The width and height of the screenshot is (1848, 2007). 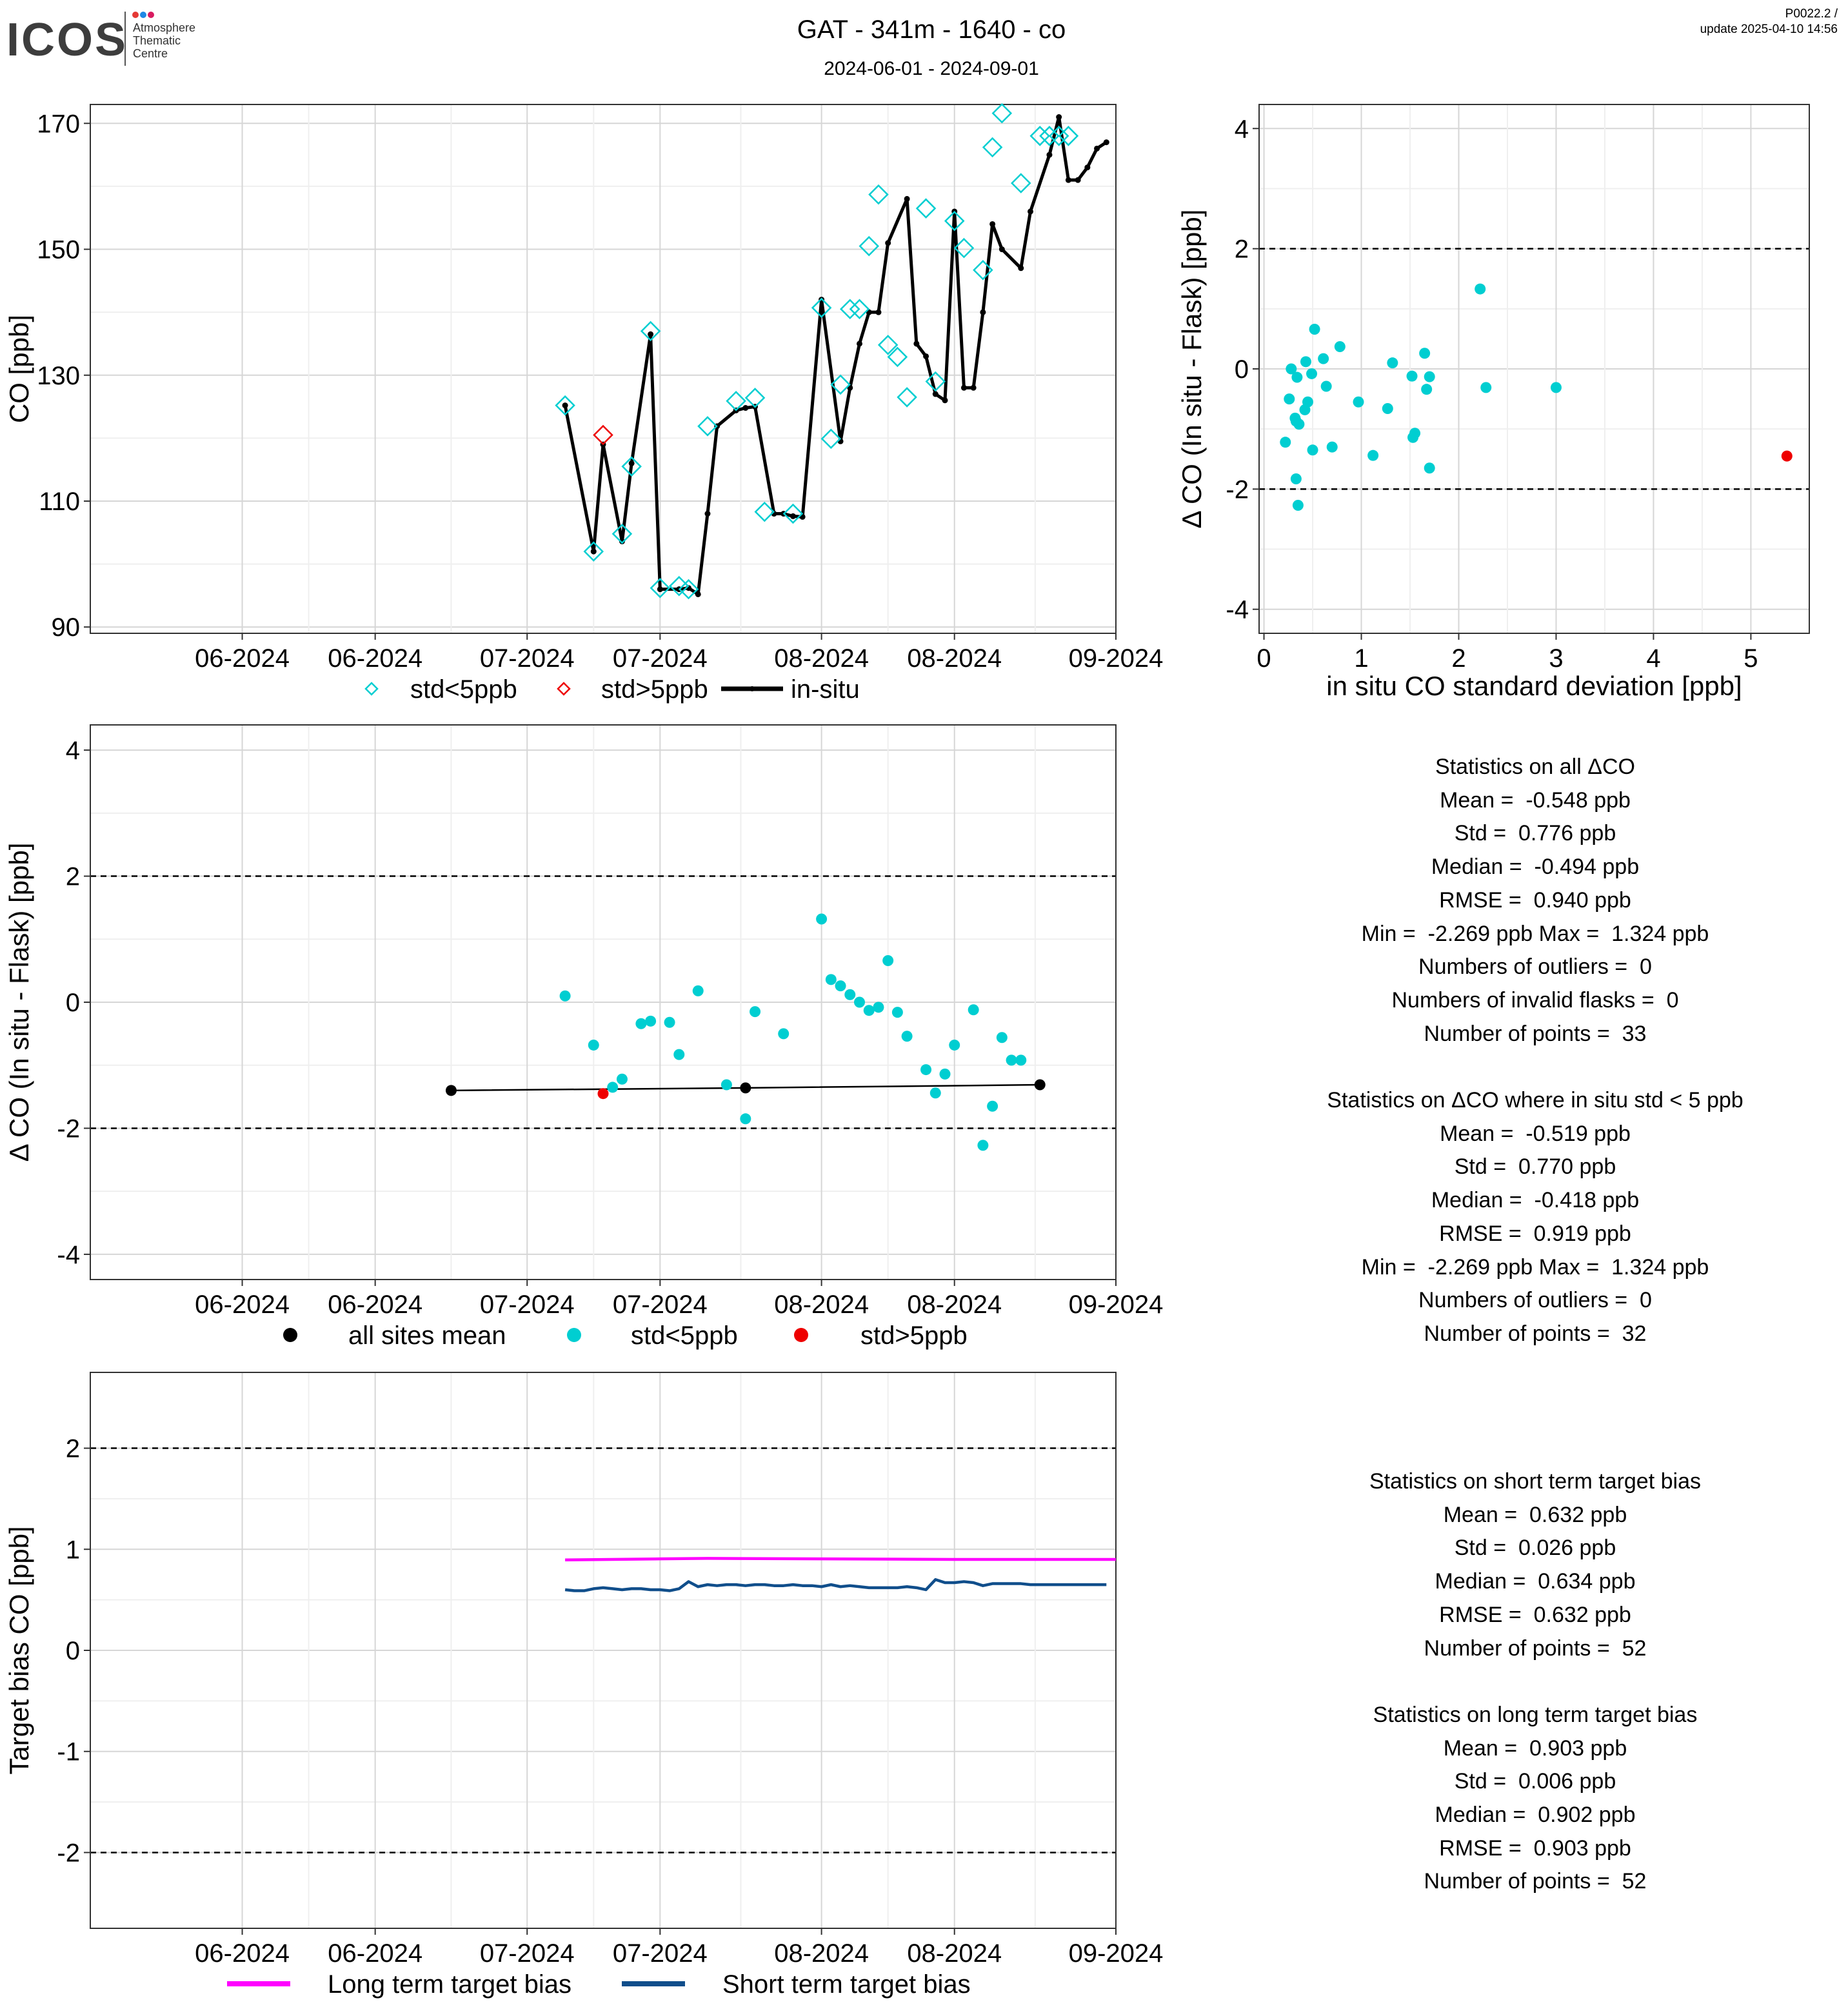 I want to click on y-tick-label: -1, so click(x=68, y=1752).